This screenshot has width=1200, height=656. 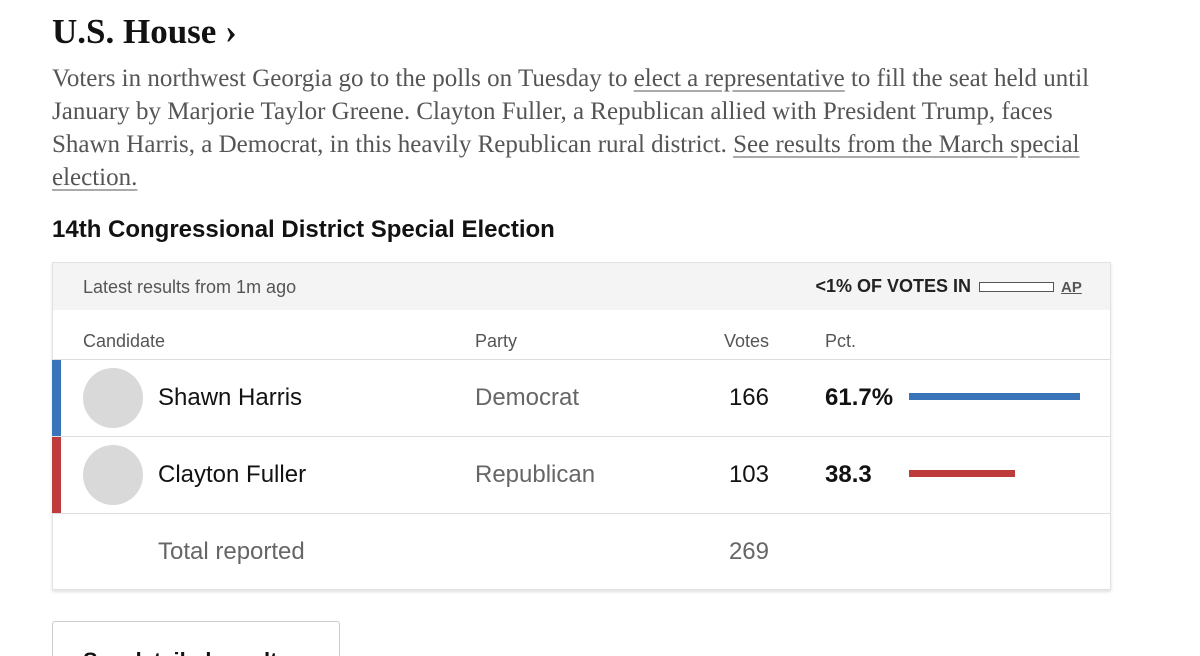 I want to click on source-link: AP, so click(x=1071, y=287).